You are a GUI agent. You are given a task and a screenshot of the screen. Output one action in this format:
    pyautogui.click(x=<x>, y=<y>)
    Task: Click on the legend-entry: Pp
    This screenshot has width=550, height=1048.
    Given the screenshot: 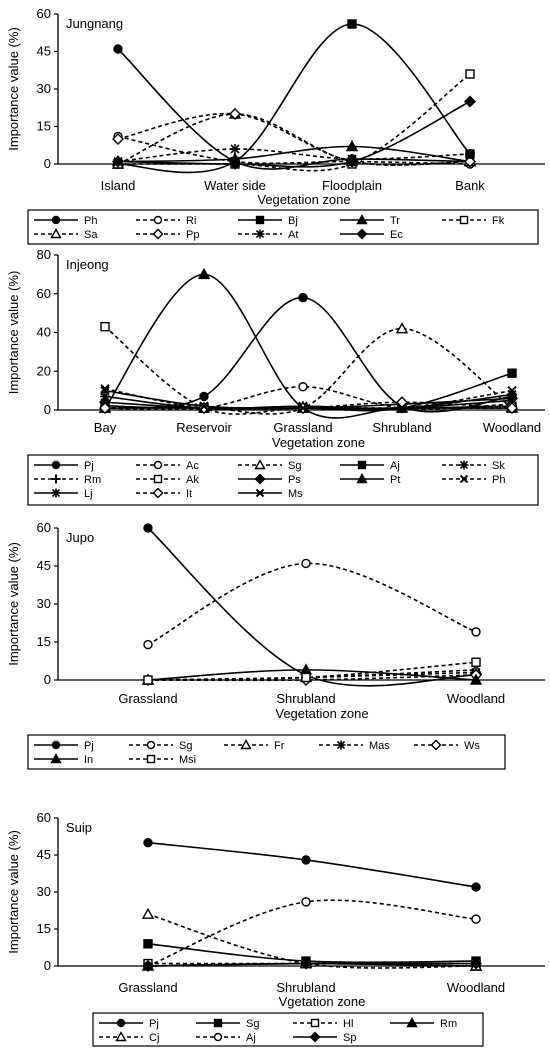 What is the action you would take?
    pyautogui.click(x=167, y=234)
    